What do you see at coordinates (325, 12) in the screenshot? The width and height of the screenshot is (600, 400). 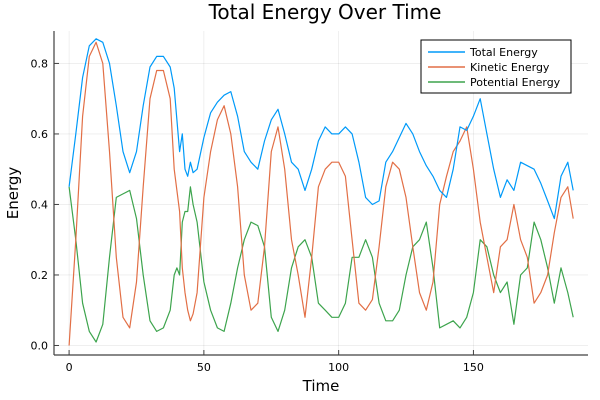 I see `chart-title: Total Energy Over Time` at bounding box center [325, 12].